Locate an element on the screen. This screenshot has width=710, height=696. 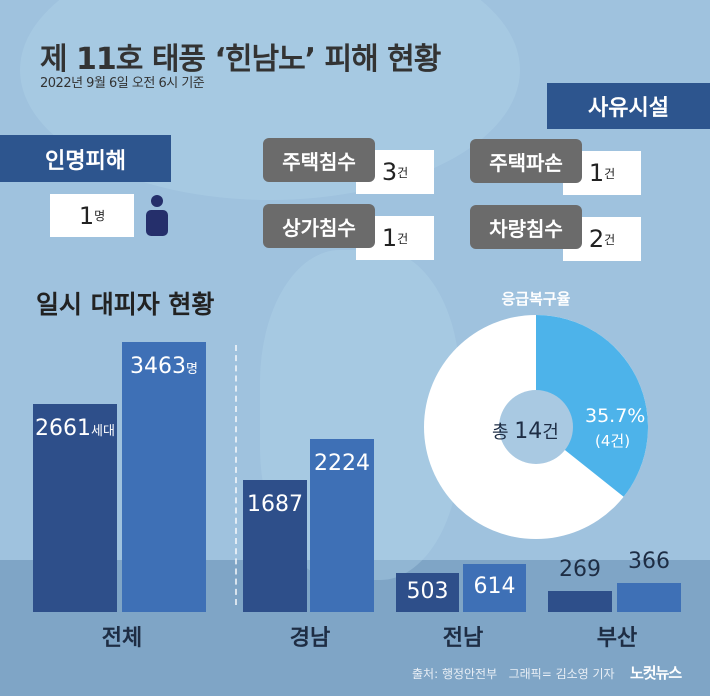
category-label: 전체 is located at coordinates (122, 638).